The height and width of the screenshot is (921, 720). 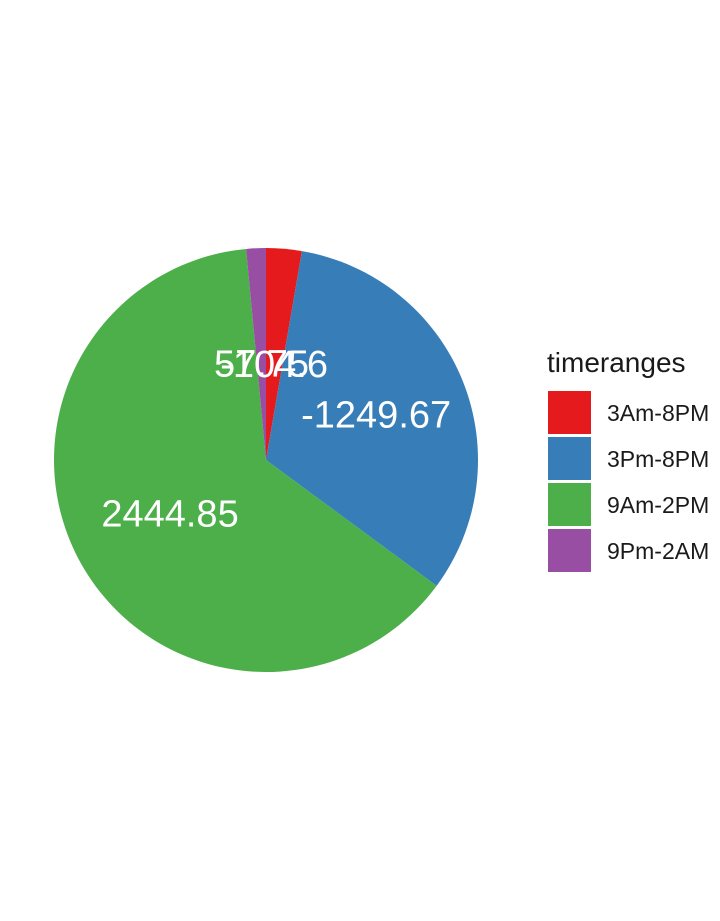 I want to click on legend-title: timeranges, so click(x=616, y=362).